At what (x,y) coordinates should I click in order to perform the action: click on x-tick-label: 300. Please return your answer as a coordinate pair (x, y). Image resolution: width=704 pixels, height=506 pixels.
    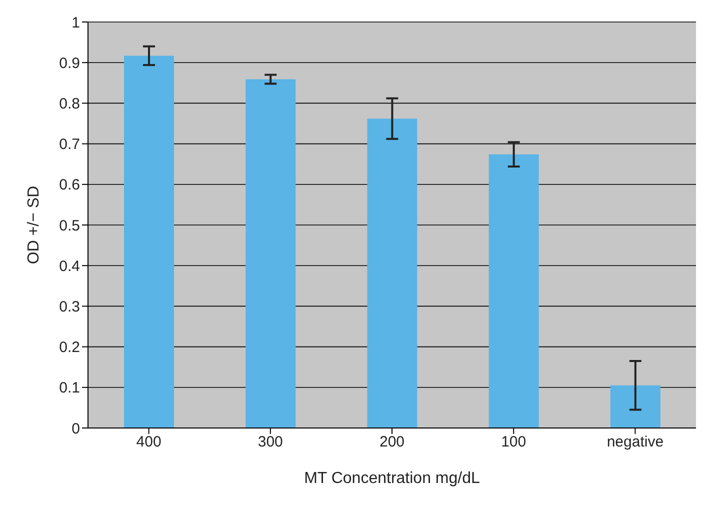
    Looking at the image, I should click on (270, 442).